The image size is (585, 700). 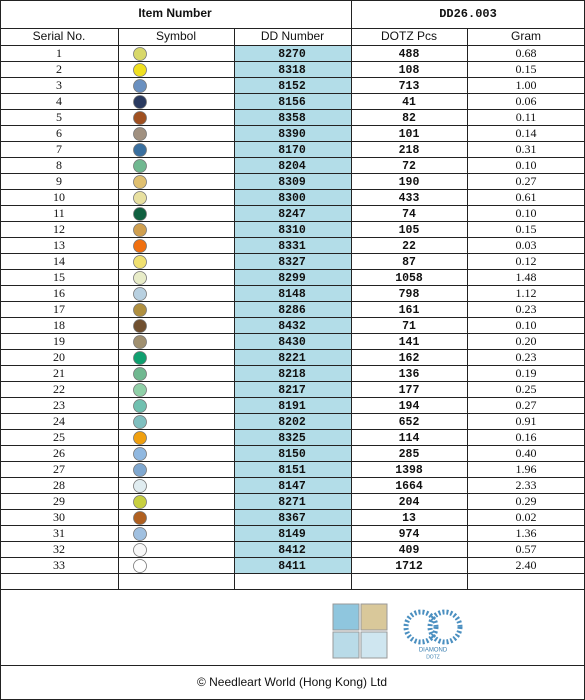 What do you see at coordinates (526, 293) in the screenshot?
I see `gram: 1.12` at bounding box center [526, 293].